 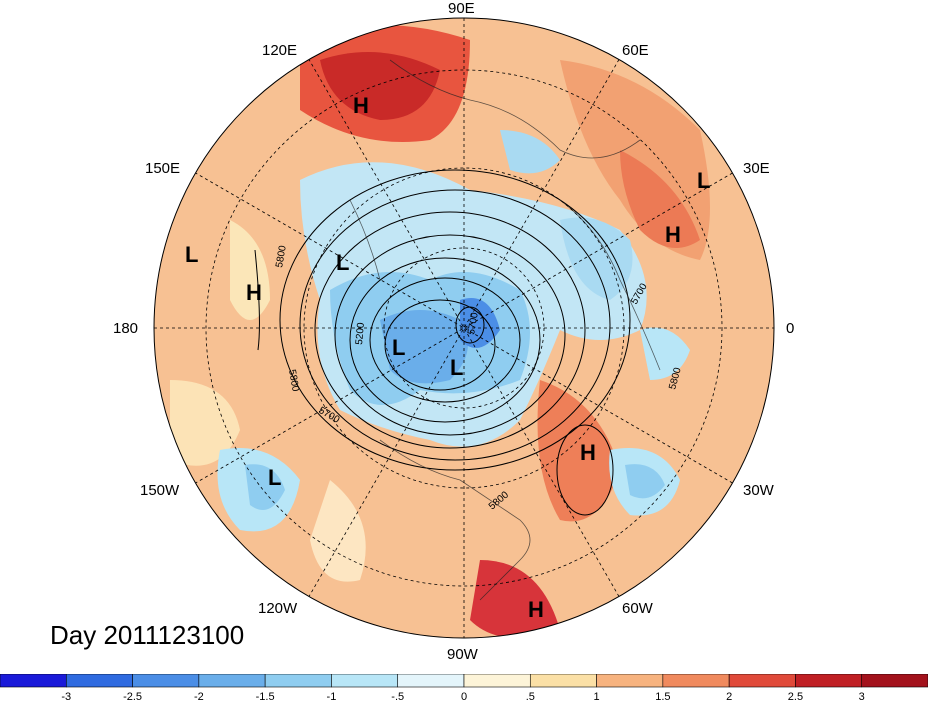 I want to click on lon-label-60W: 60W, so click(x=638, y=608).